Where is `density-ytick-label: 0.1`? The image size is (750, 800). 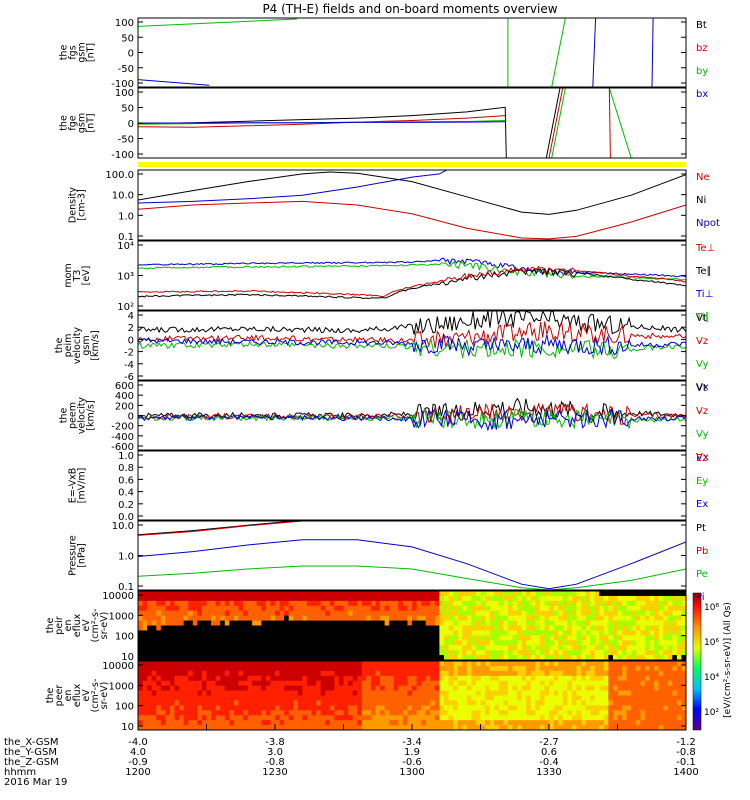 density-ytick-label: 0.1 is located at coordinates (126, 237).